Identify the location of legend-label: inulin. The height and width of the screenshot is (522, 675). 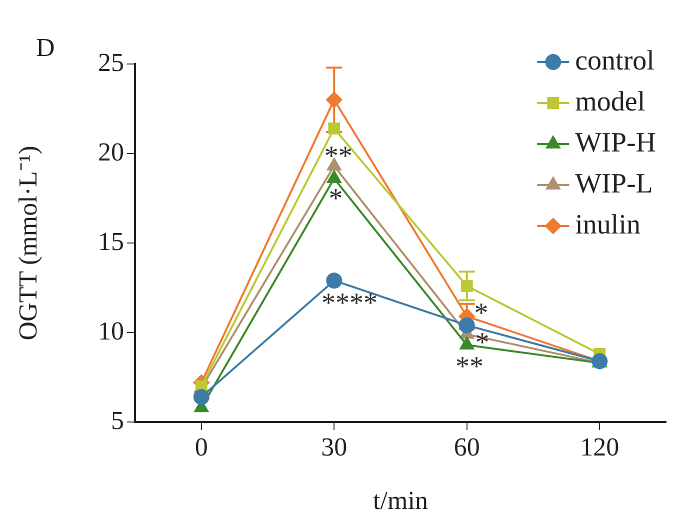
(607, 224).